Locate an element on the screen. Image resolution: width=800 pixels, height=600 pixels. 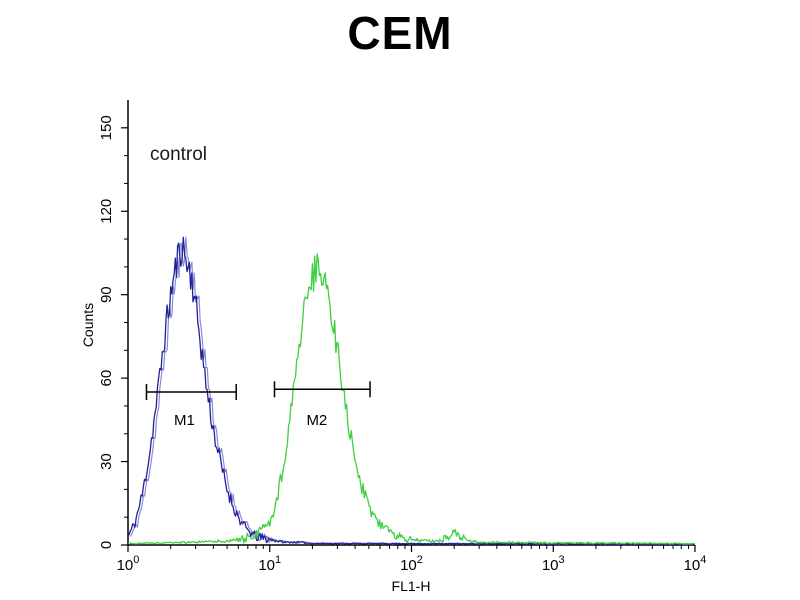
control-annotation: control is located at coordinates (179, 154).